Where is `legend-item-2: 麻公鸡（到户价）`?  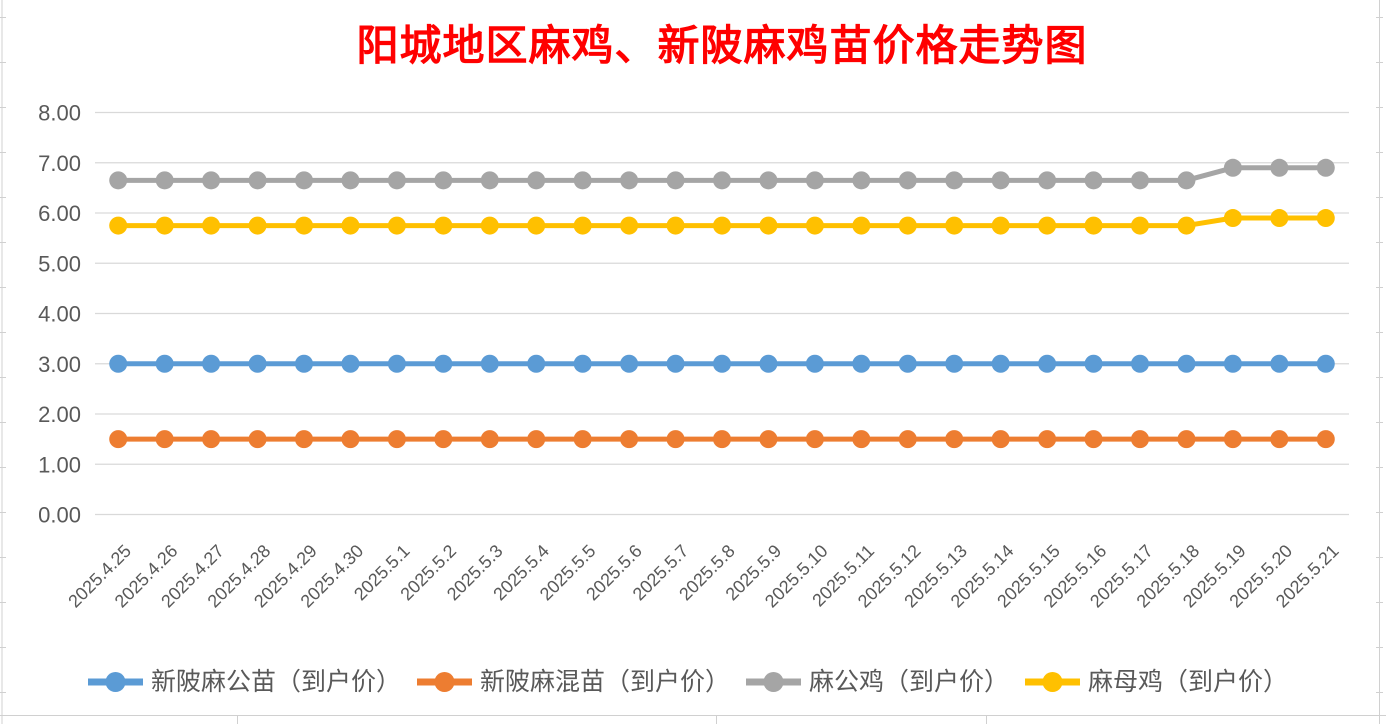 legend-item-2: 麻公鸡（到户价） is located at coordinates (877, 682).